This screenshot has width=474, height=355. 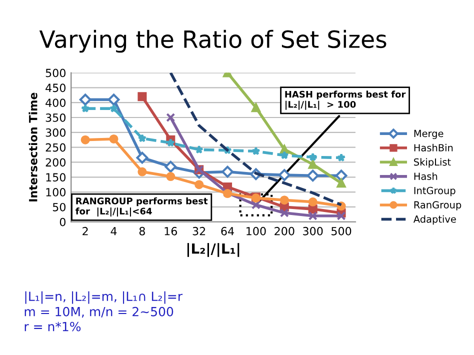 I want to click on x-tick-label: 4, so click(x=113, y=231).